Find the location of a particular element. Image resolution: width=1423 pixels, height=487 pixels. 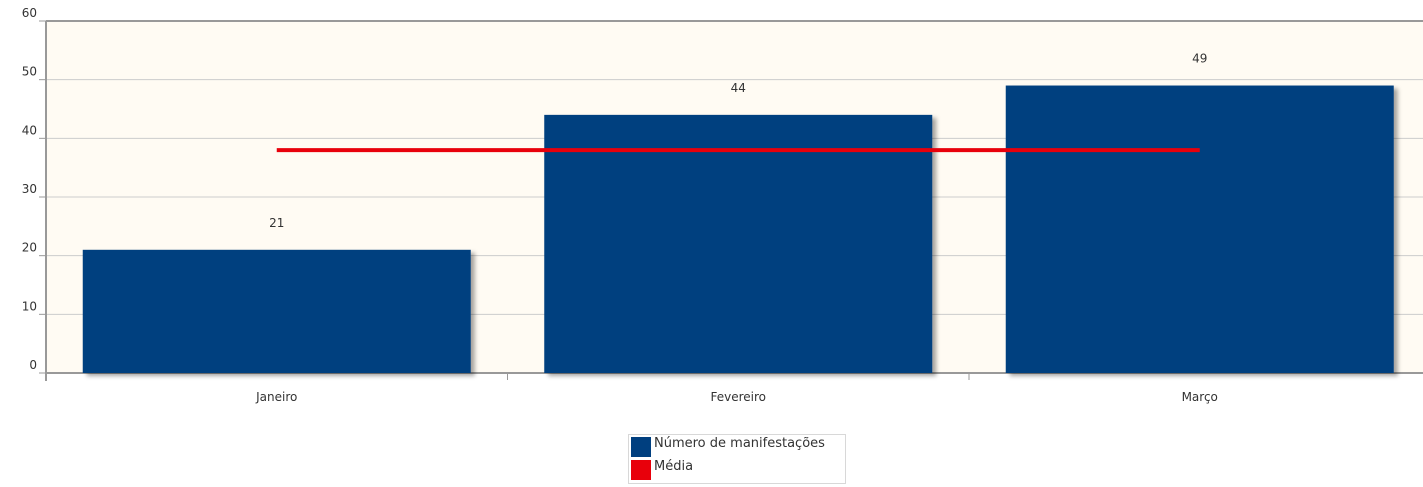

data-label: 21 is located at coordinates (276, 223).